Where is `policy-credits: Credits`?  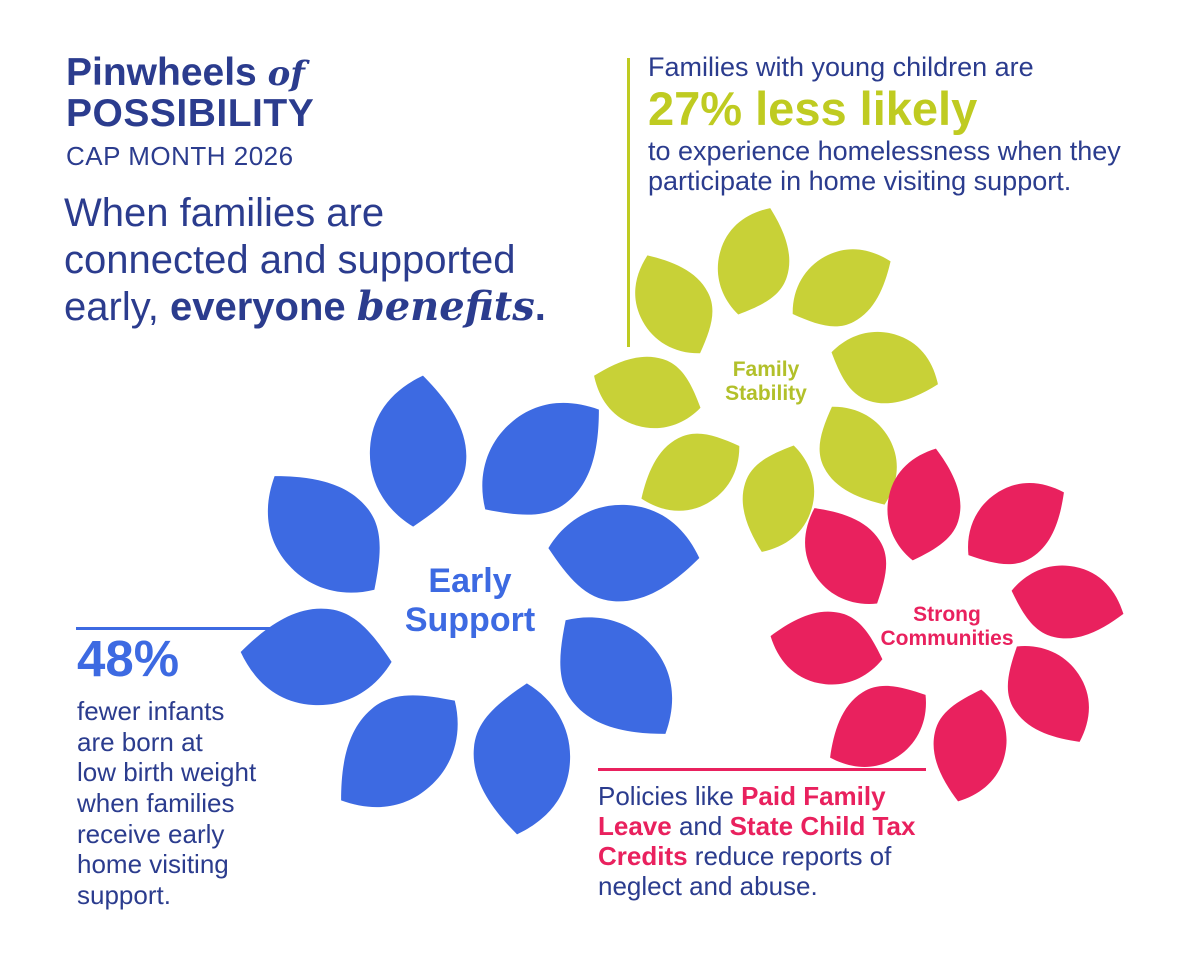
policy-credits: Credits is located at coordinates (643, 856).